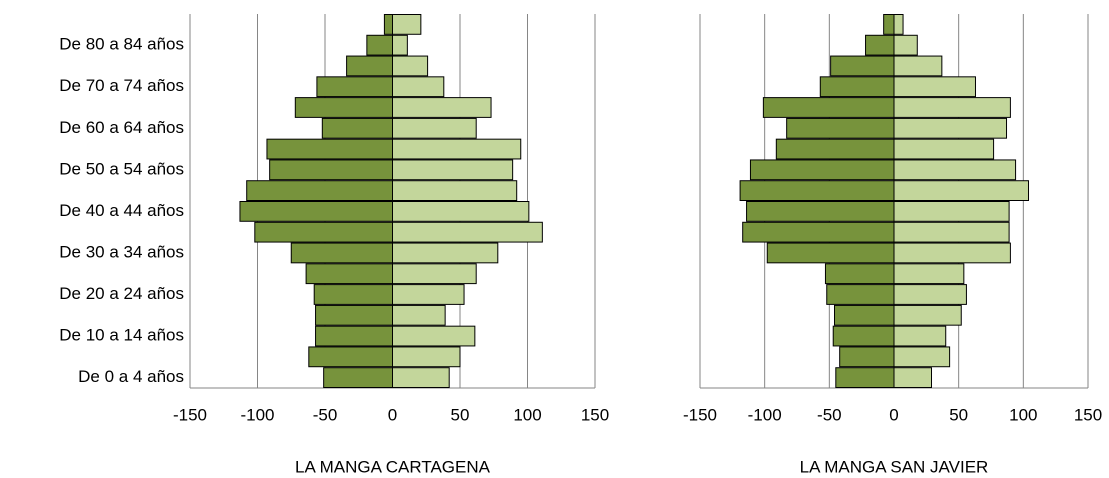 The image size is (1109, 478). I want to click on y-tick-label: De 40 a 44 años, so click(121, 210).